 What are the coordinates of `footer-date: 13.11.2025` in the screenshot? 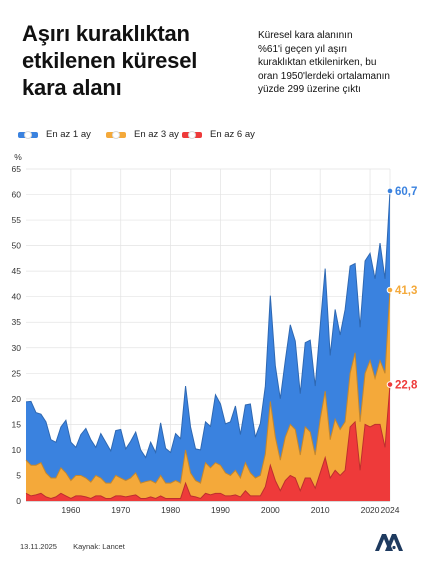 It's located at (38, 546).